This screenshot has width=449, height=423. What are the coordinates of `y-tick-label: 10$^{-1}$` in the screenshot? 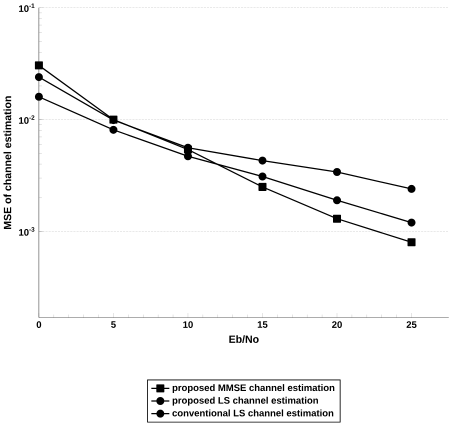 It's located at (26, 8).